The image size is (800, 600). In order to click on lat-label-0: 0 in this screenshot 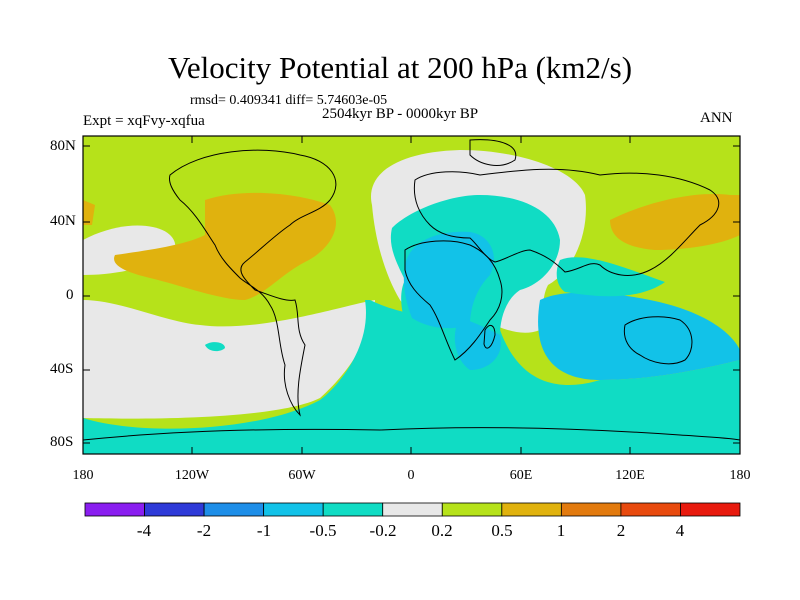, I will do `click(70, 295)`.